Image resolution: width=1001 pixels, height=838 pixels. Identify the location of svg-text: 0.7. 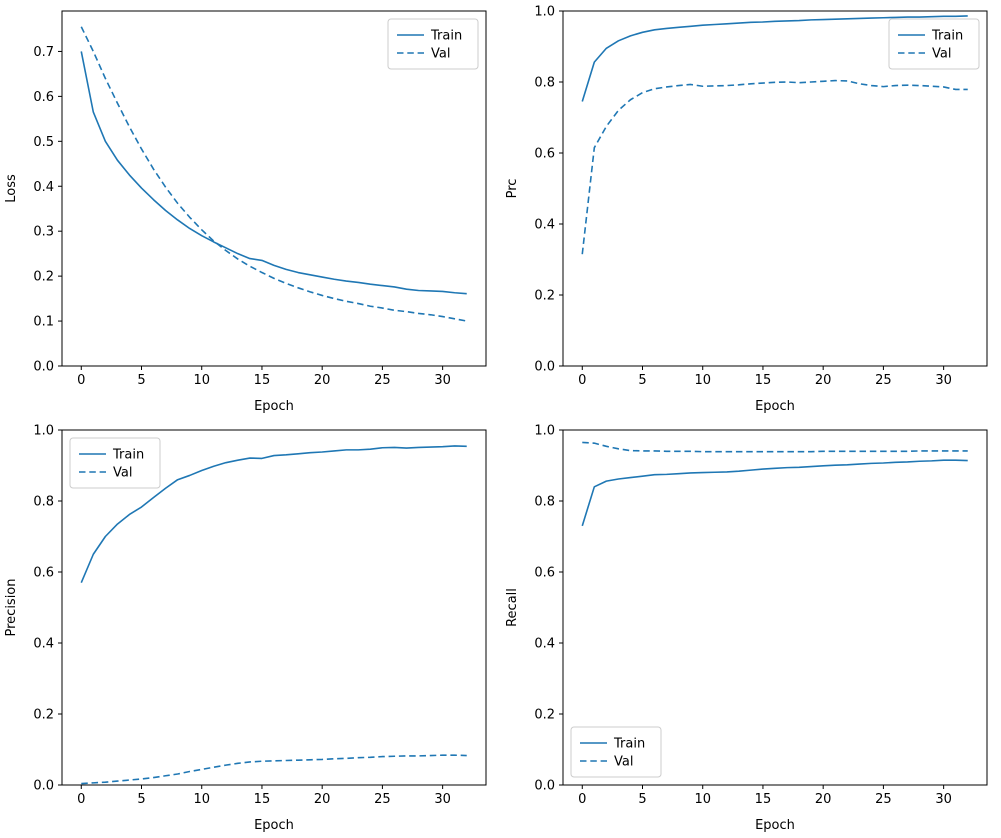
(43, 52).